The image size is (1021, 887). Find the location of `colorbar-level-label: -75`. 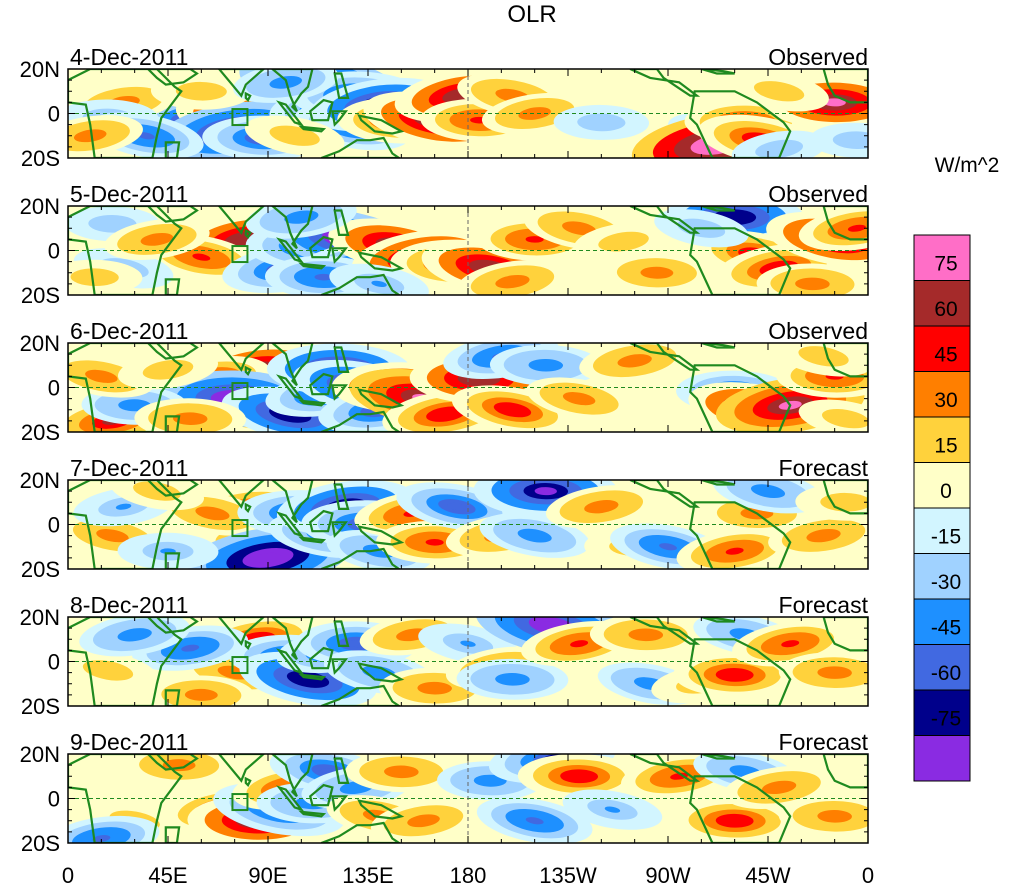

colorbar-level-label: -75 is located at coordinates (946, 719).